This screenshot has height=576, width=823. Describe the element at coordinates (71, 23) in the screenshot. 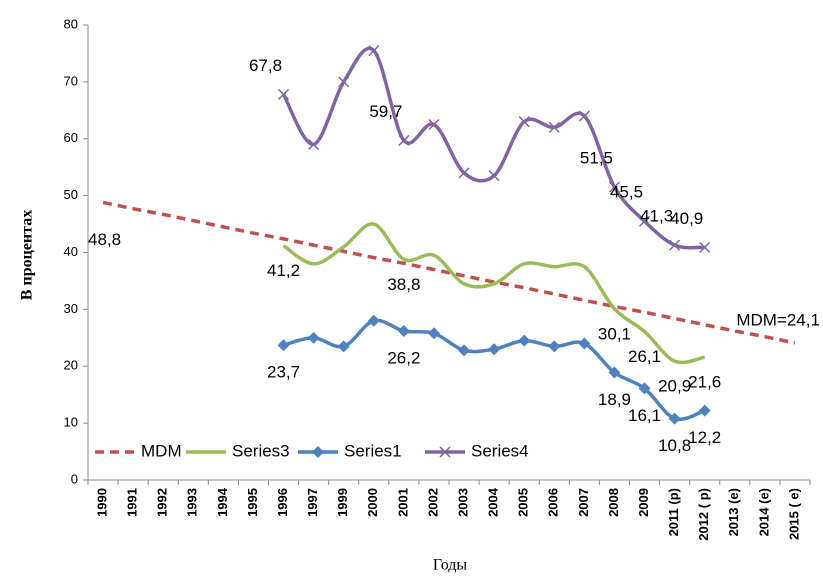

I see `y-tick-label: 80` at that location.